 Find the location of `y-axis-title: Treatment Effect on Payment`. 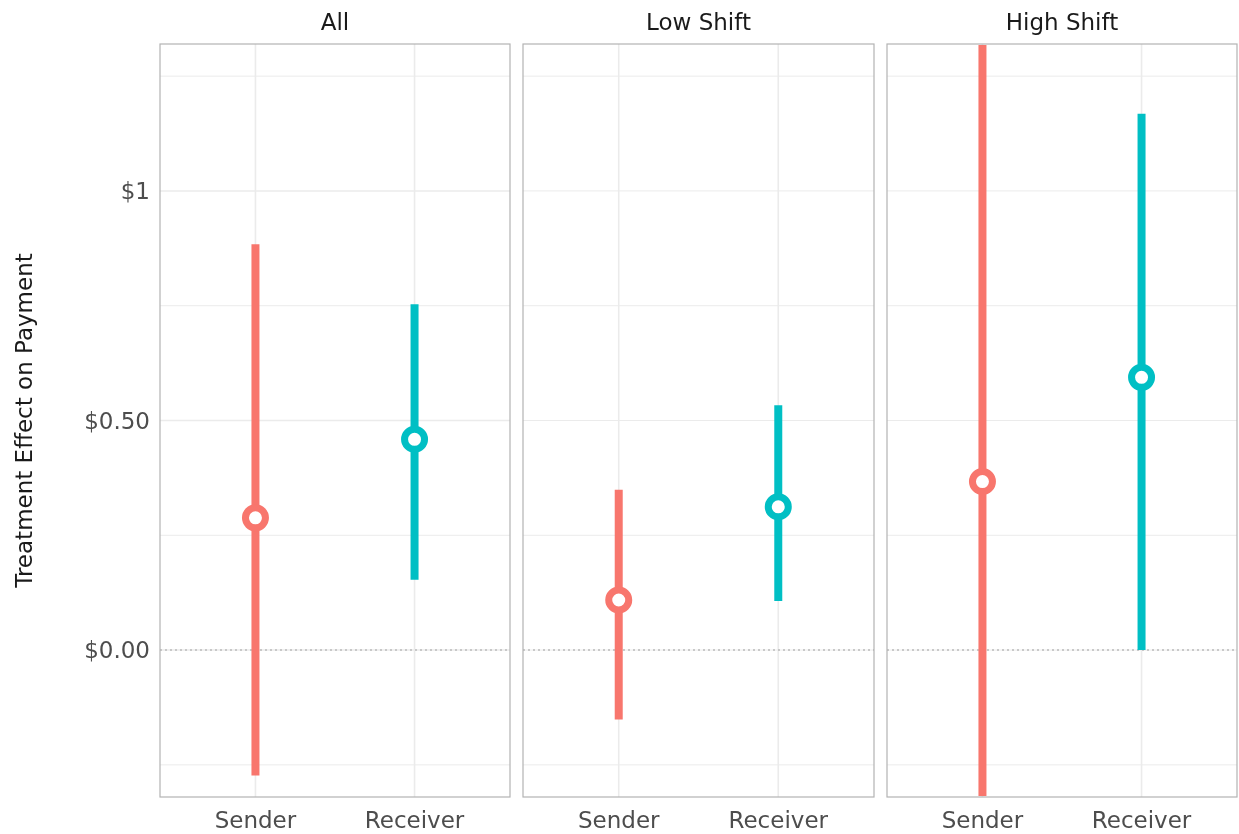

y-axis-title: Treatment Effect on Payment is located at coordinates (24, 421).